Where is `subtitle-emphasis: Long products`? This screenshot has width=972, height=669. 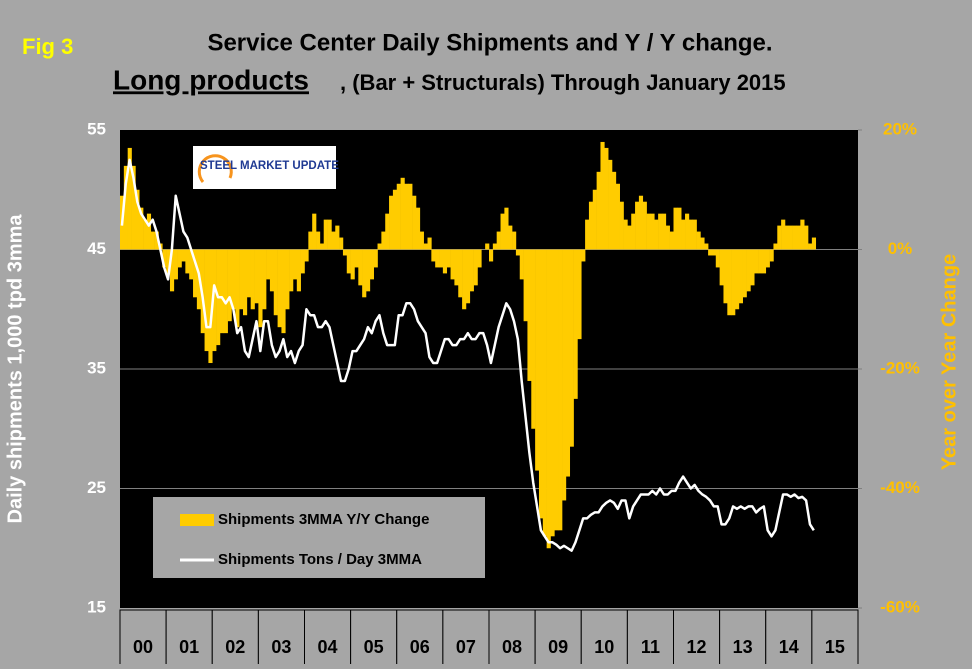 subtitle-emphasis: Long products is located at coordinates (211, 79).